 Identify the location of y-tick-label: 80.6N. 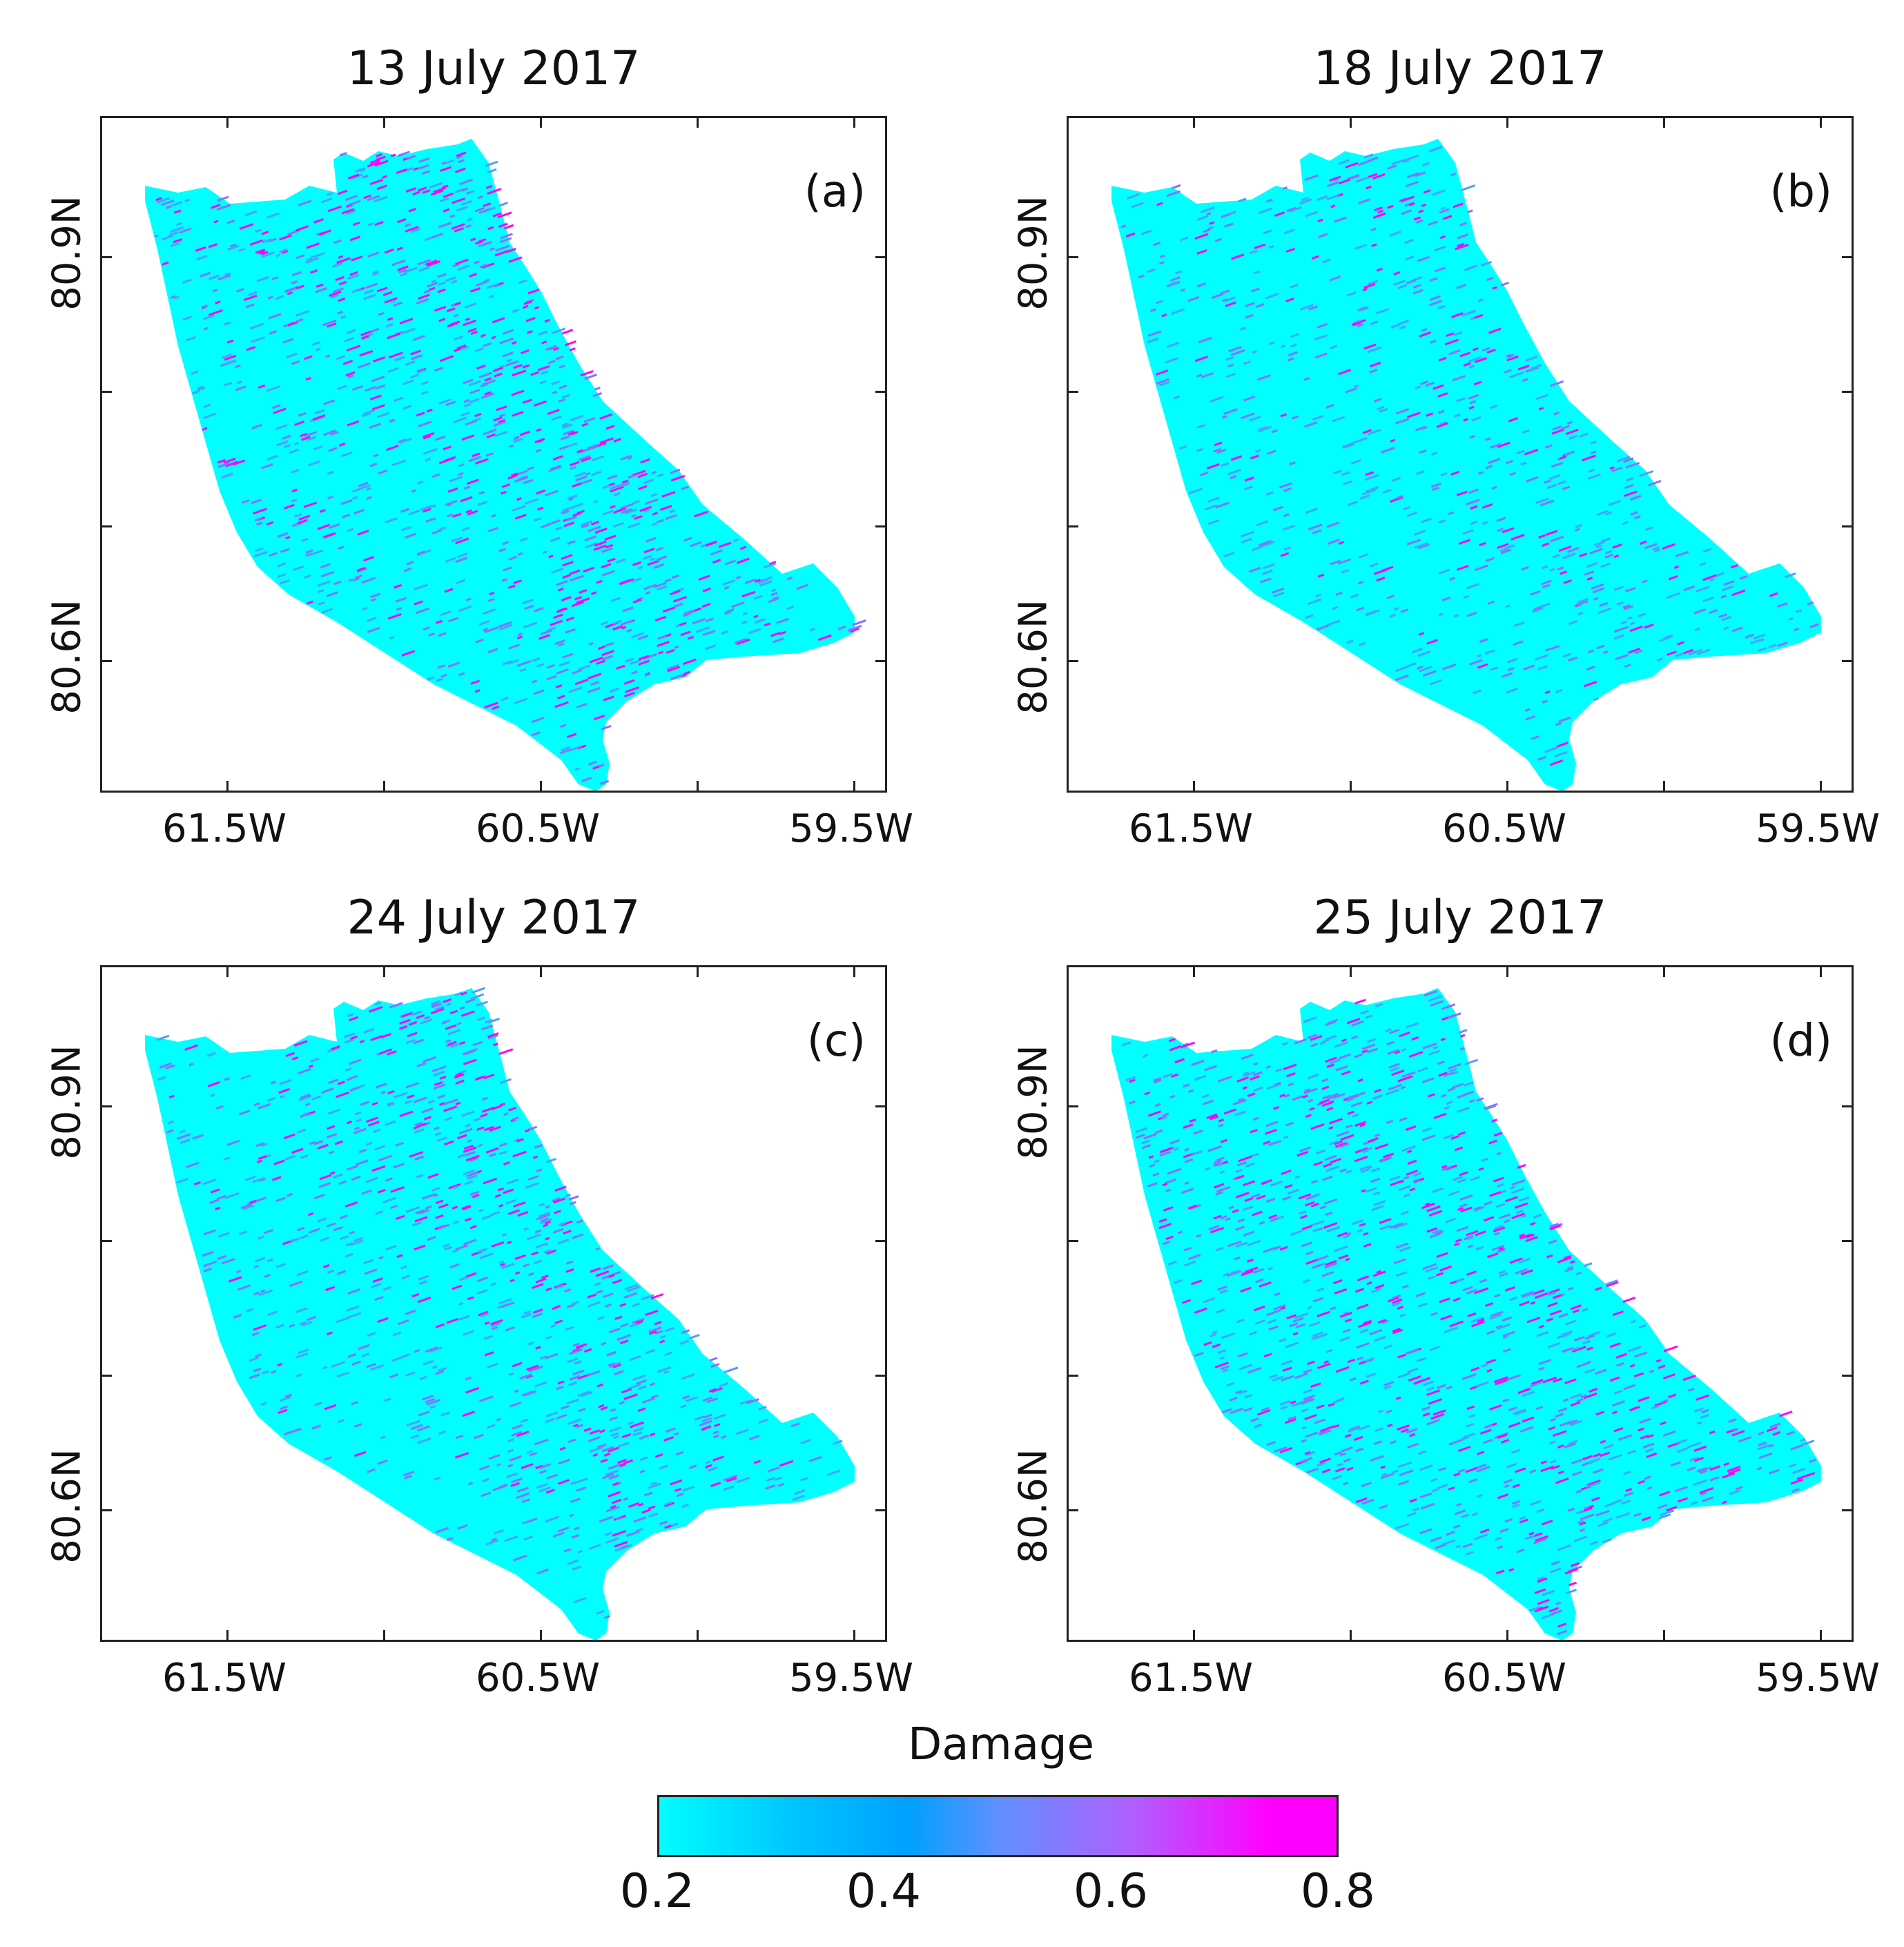
(67, 657).